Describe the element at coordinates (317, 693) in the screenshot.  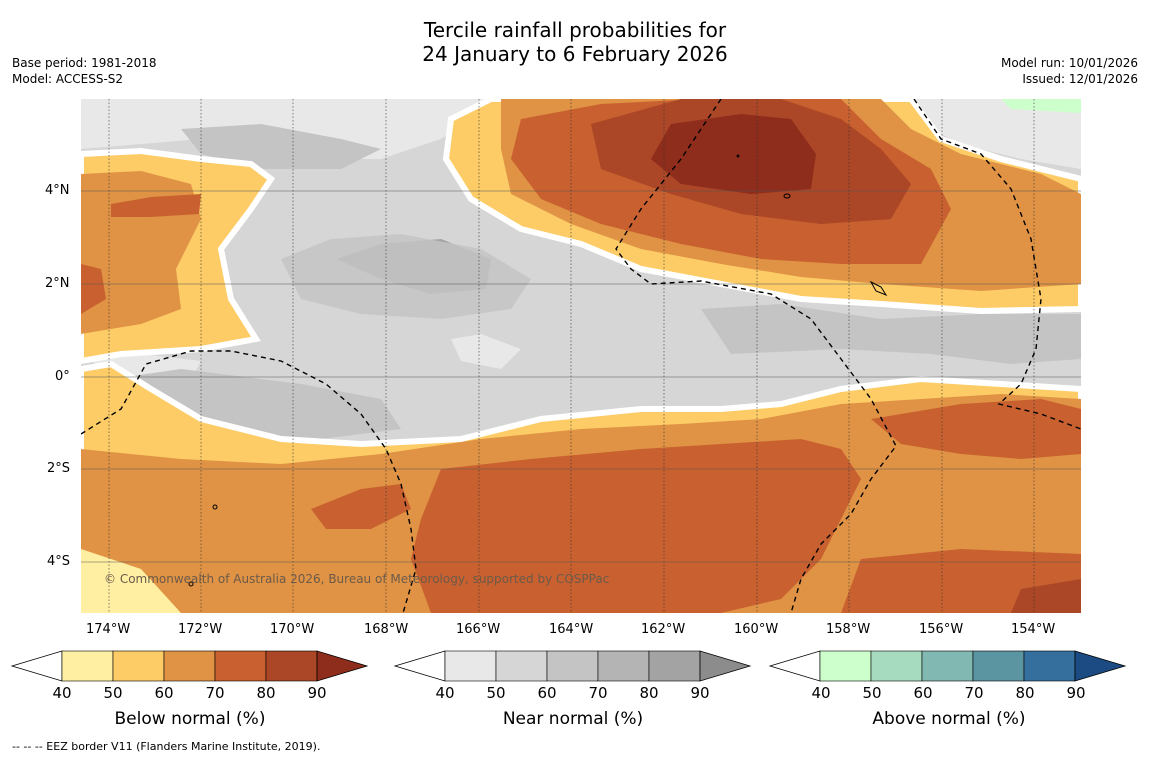
I see `cb-below-tick-90: 90` at that location.